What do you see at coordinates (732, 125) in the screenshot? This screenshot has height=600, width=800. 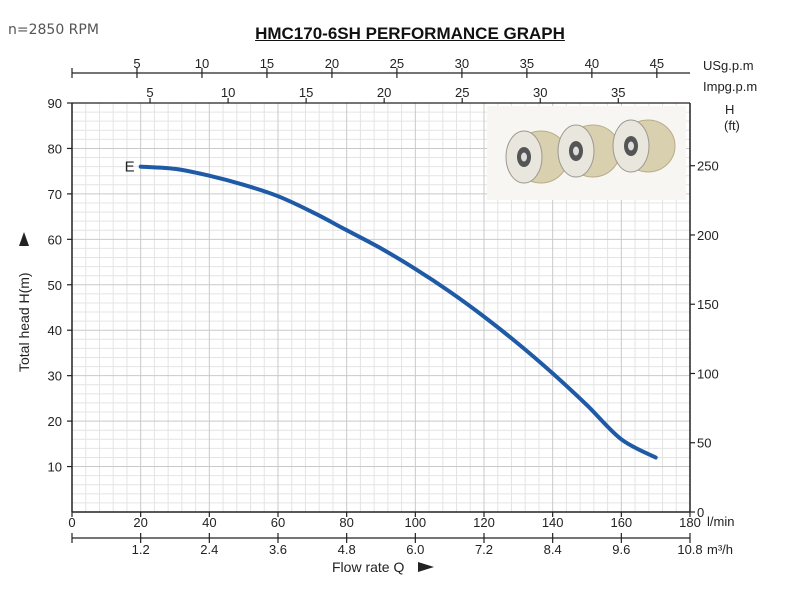 I see `head-ft-unit-label: (ft)` at bounding box center [732, 125].